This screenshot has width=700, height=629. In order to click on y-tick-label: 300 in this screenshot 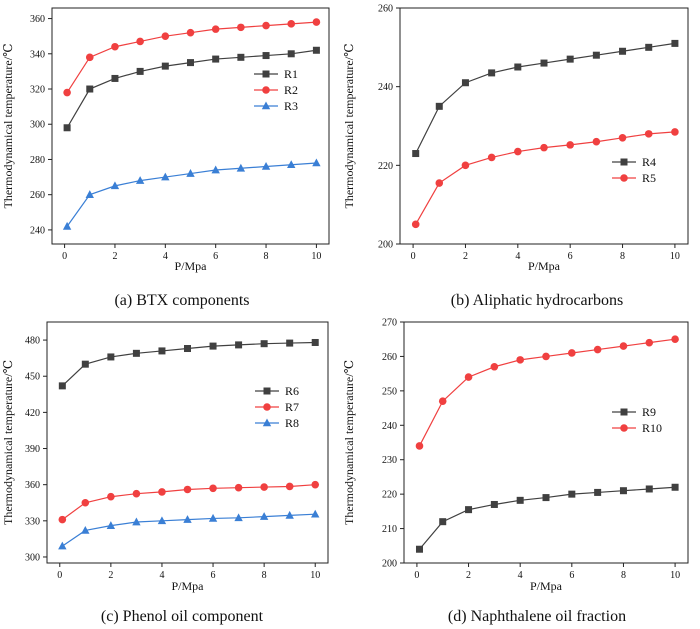, I will do `click(32, 557)`.